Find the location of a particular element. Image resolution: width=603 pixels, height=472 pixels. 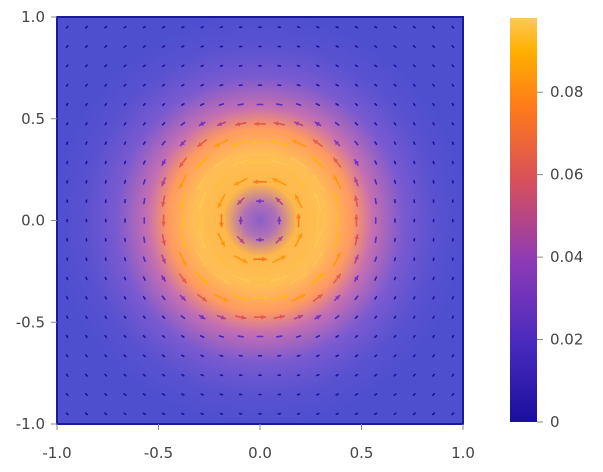

y-tick-label: 1.0 is located at coordinates (33, 17).